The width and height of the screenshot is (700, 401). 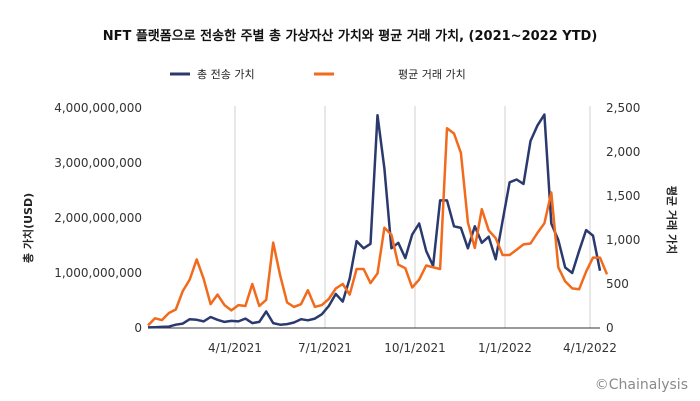 What do you see at coordinates (235, 348) in the screenshot?
I see `x-tick-label: 4/1/2021` at bounding box center [235, 348].